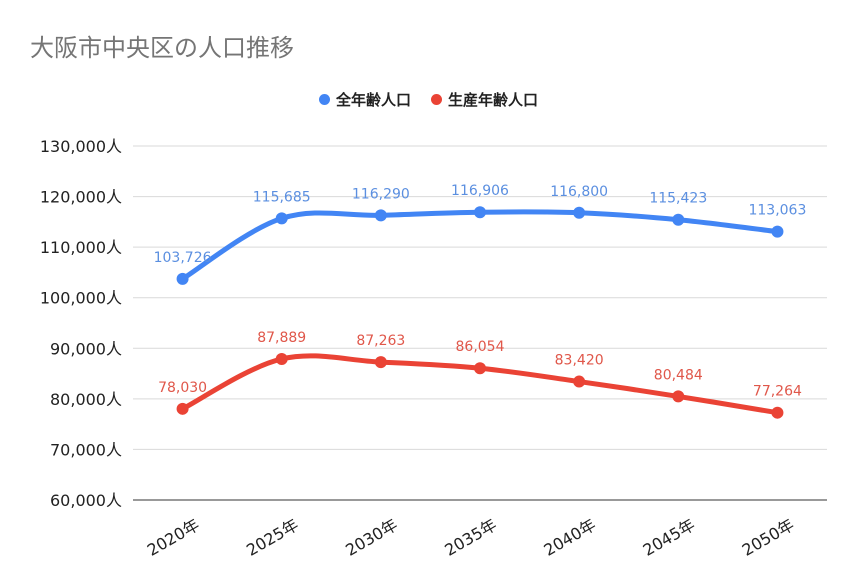 The image size is (857, 586). Describe the element at coordinates (183, 258) in the screenshot. I see `data-label: 103,726` at that location.